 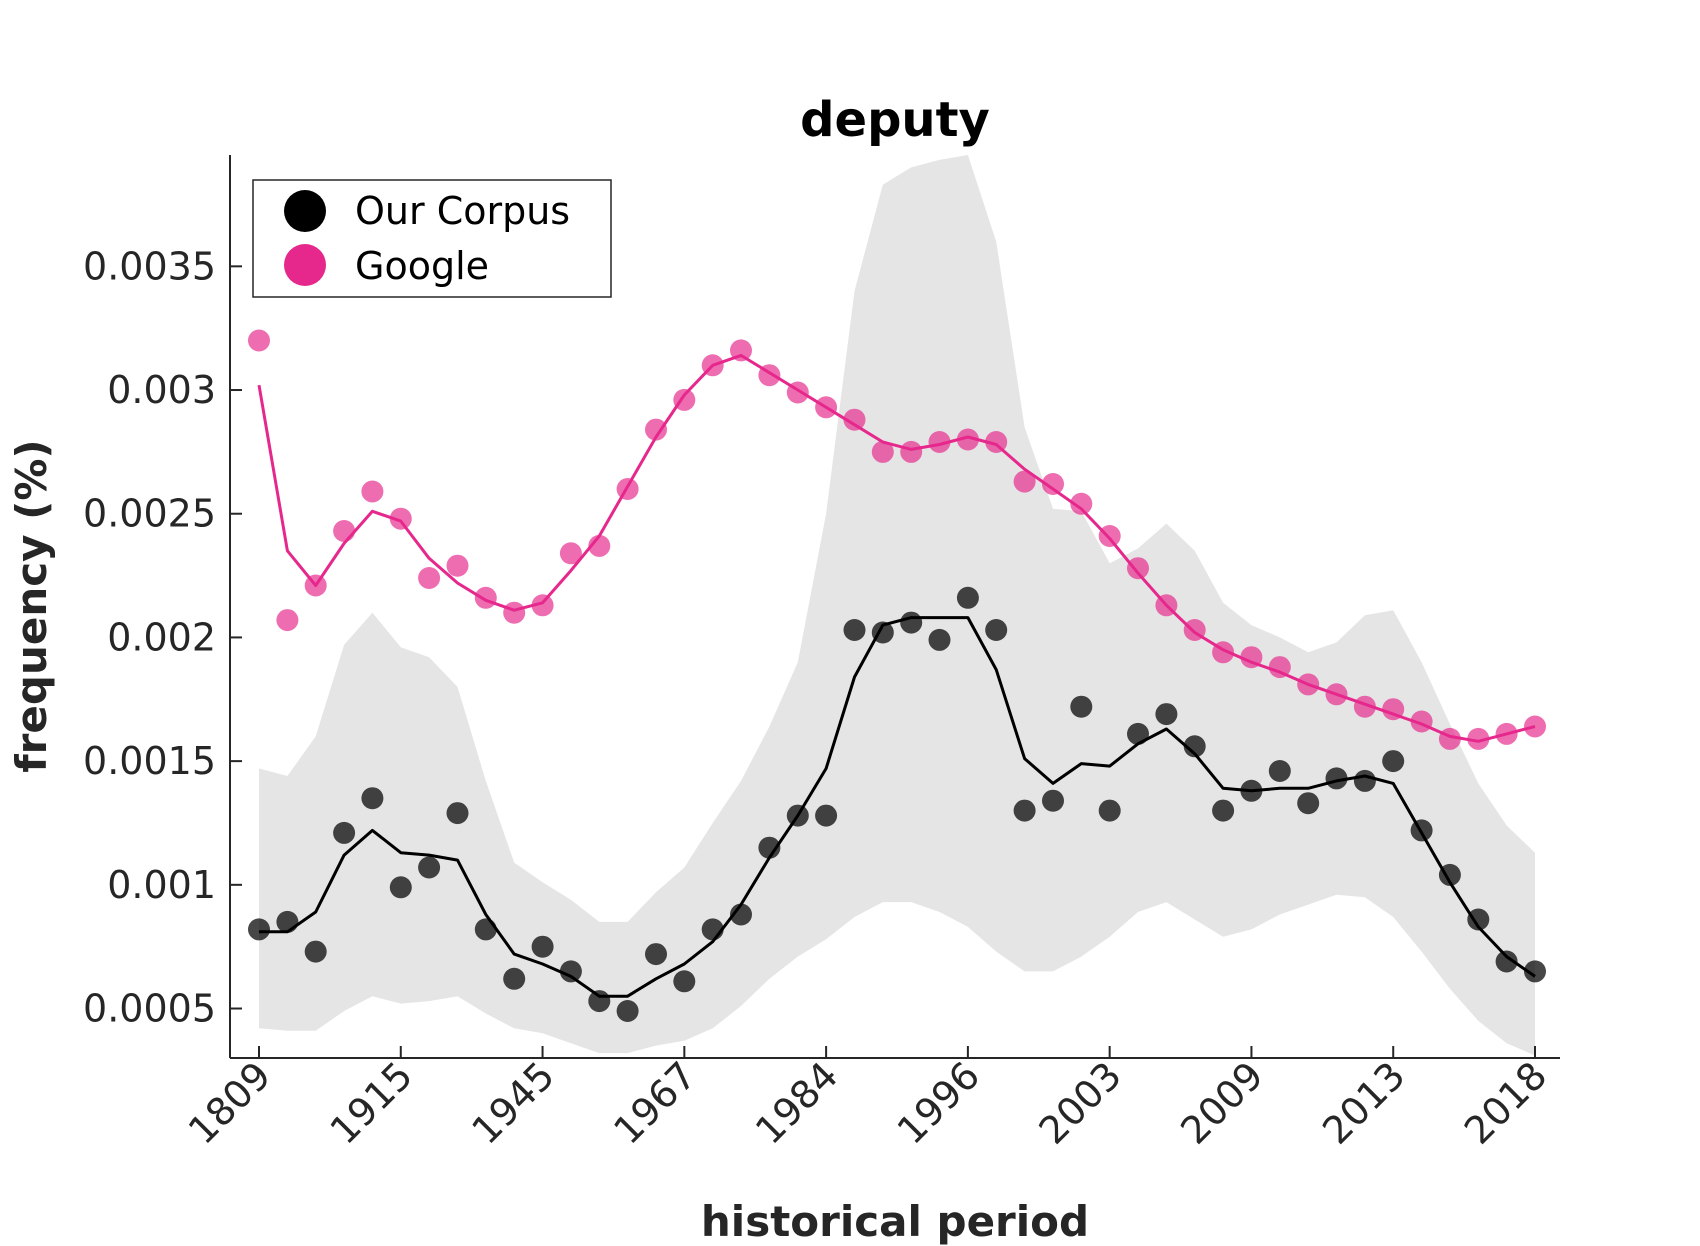 I want to click on x-tick-label: 2003, so click(x=1081, y=1103).